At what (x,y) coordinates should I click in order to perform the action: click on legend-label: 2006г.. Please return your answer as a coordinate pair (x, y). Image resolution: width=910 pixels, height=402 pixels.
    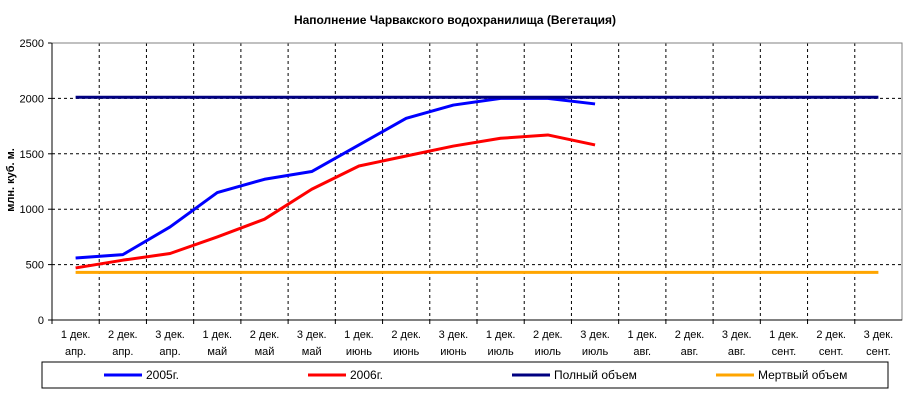
    Looking at the image, I should click on (366, 375).